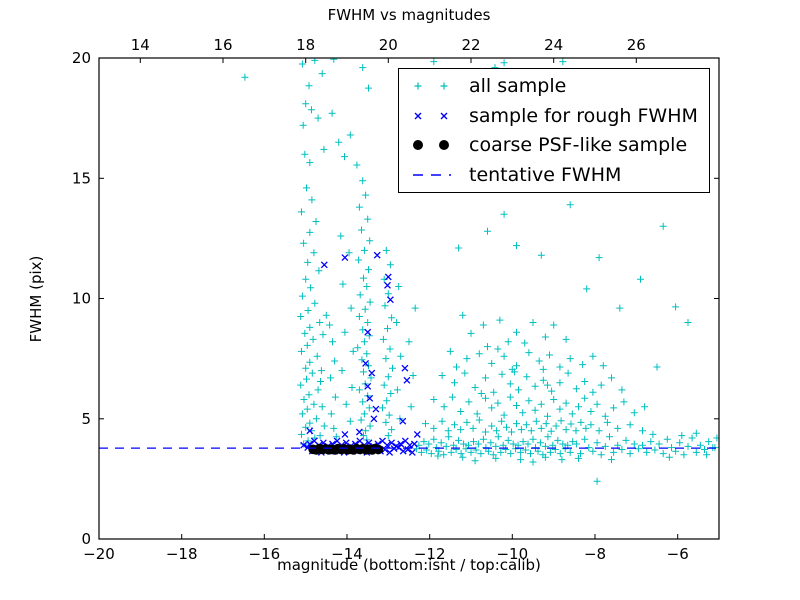 The width and height of the screenshot is (800, 600). What do you see at coordinates (81, 58) in the screenshot?
I see `y-tick-label: 20` at bounding box center [81, 58].